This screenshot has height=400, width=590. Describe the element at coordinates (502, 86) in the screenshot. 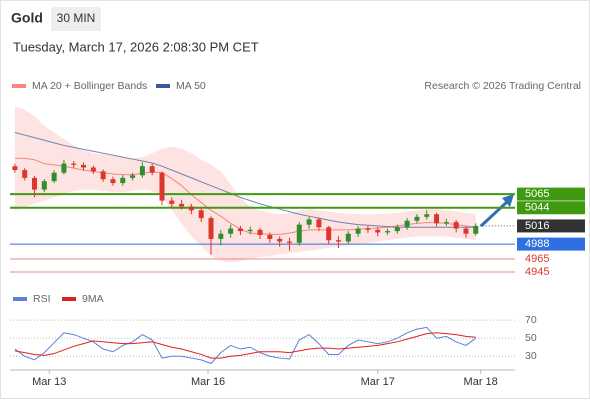

I see `credit: Research © 2026 Trading Central` at that location.